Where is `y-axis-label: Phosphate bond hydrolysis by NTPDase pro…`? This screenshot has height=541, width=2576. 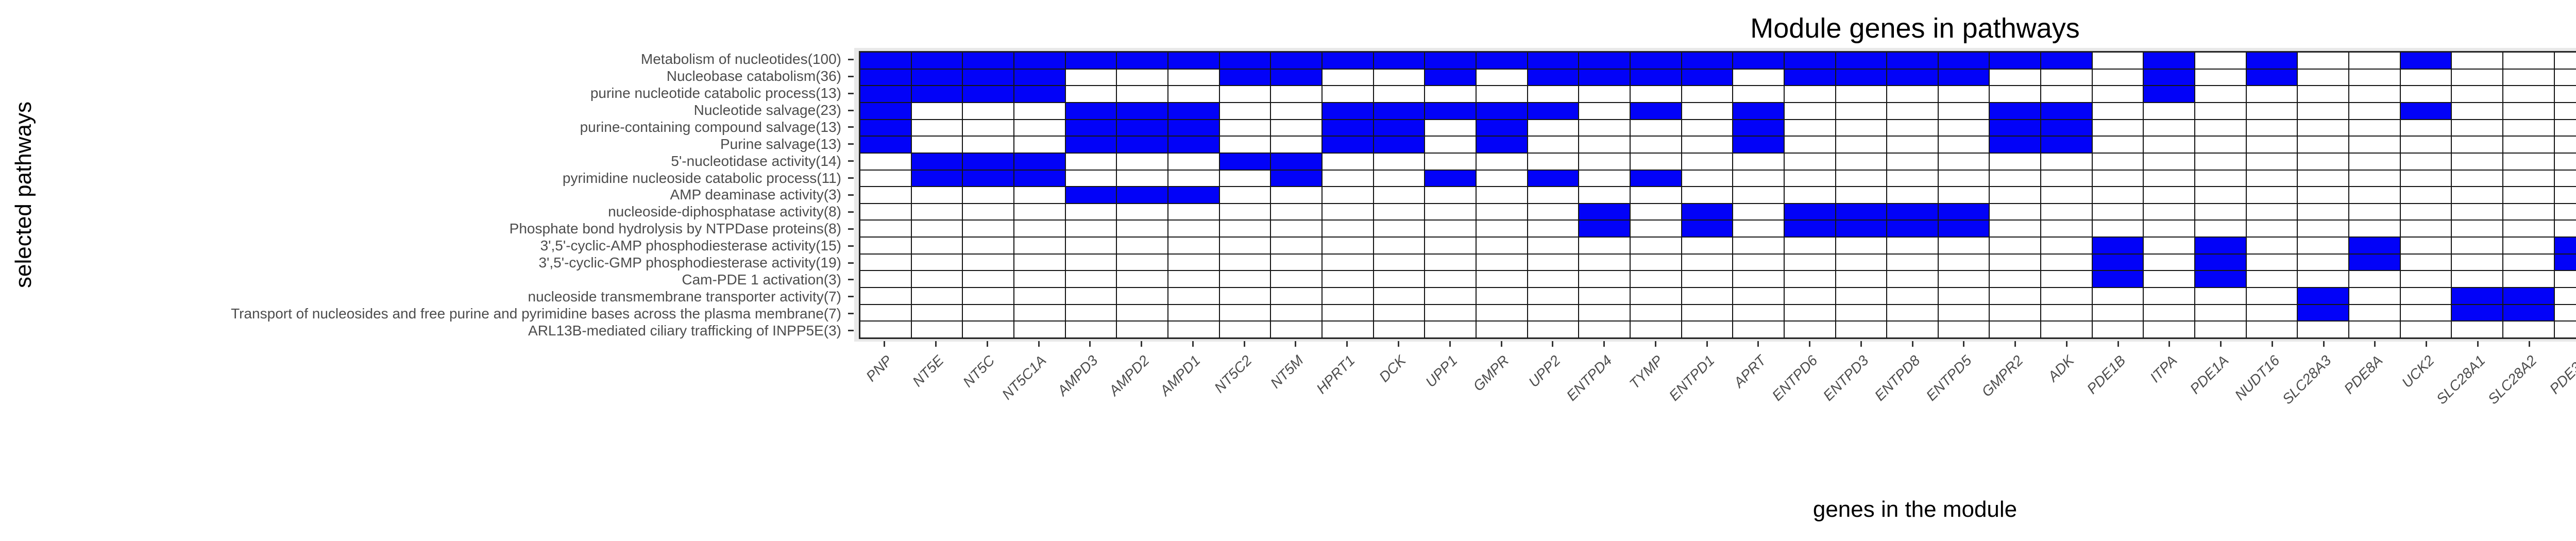 y-axis-label: Phosphate bond hydrolysis by NTPDase pro… is located at coordinates (675, 229).